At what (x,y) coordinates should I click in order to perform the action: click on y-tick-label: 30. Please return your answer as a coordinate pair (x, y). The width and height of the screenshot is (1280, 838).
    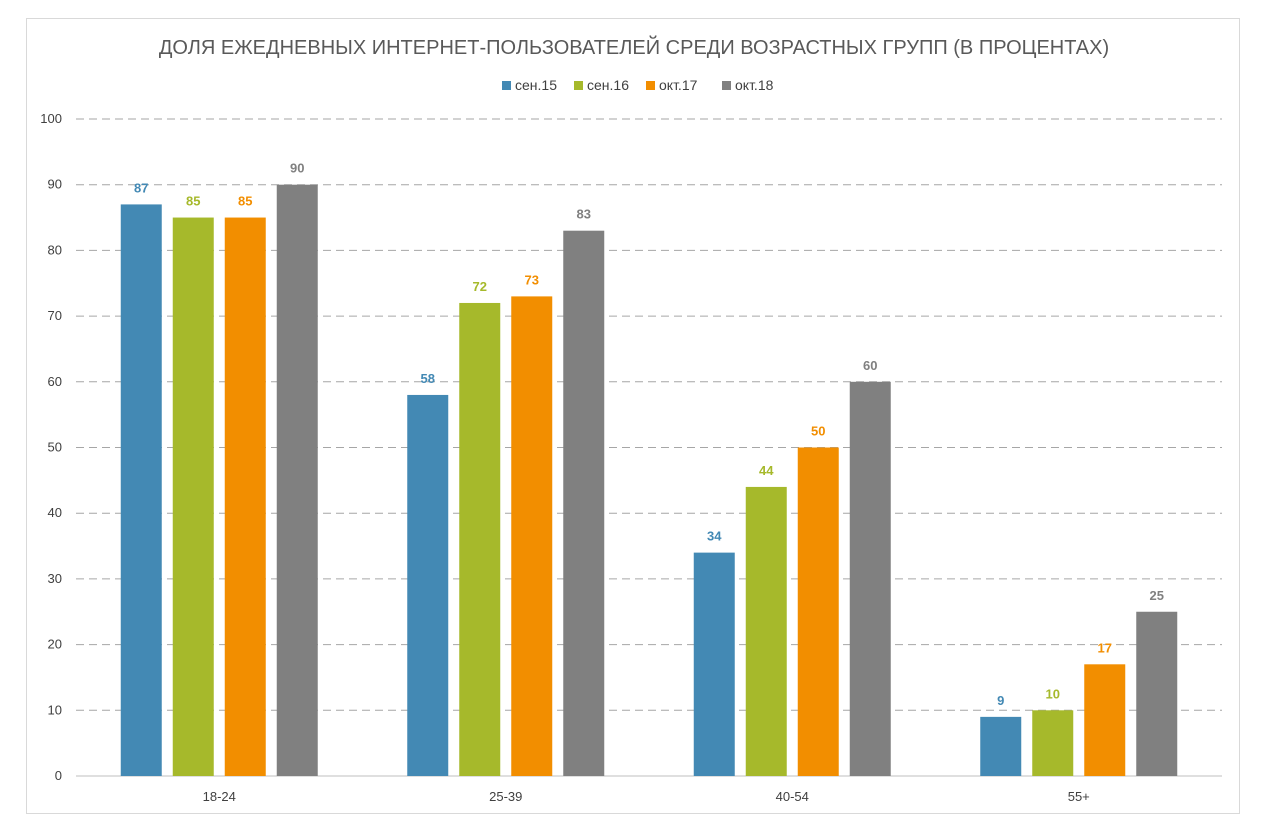
    Looking at the image, I should click on (55, 578).